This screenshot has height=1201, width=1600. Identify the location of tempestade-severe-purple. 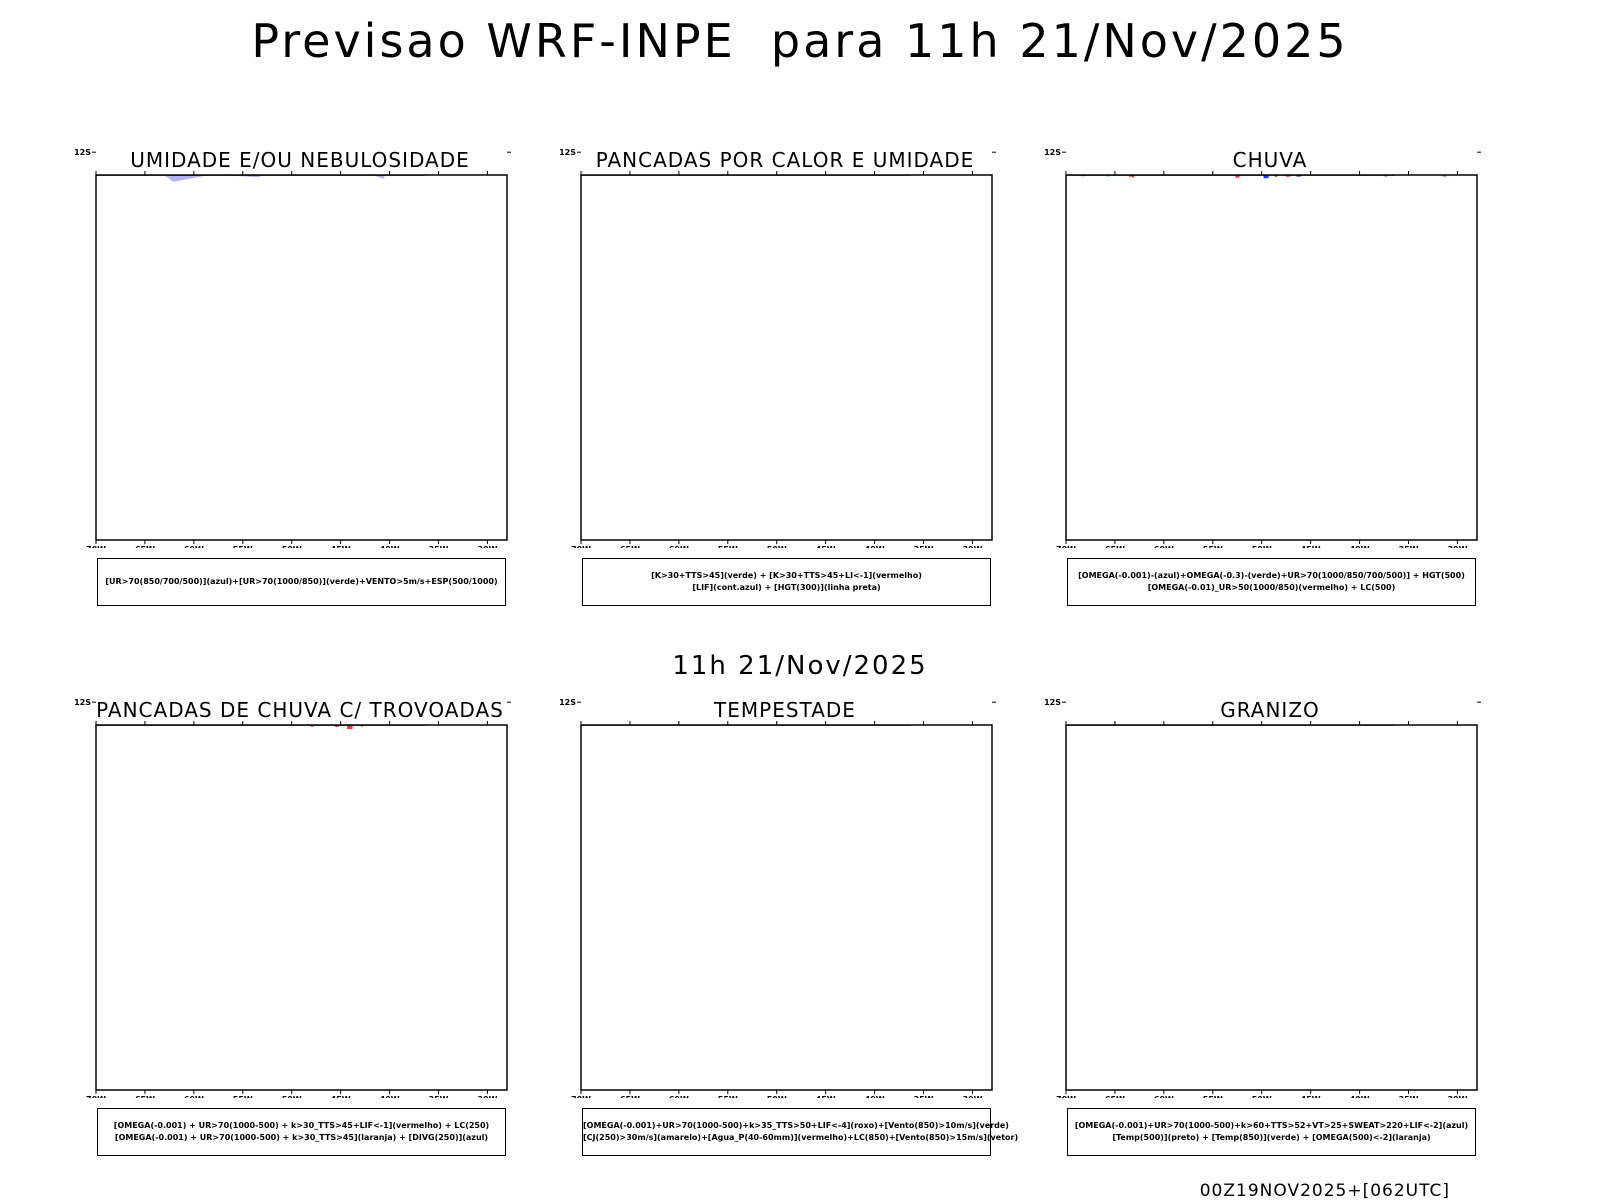
(619, 708).